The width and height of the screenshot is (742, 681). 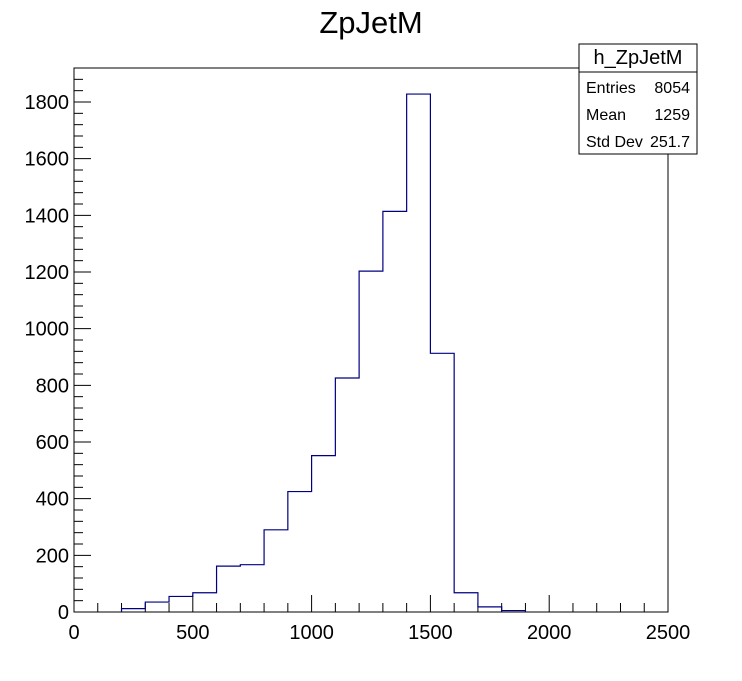 I want to click on stats-stddev-value: 251.7, so click(x=670, y=142).